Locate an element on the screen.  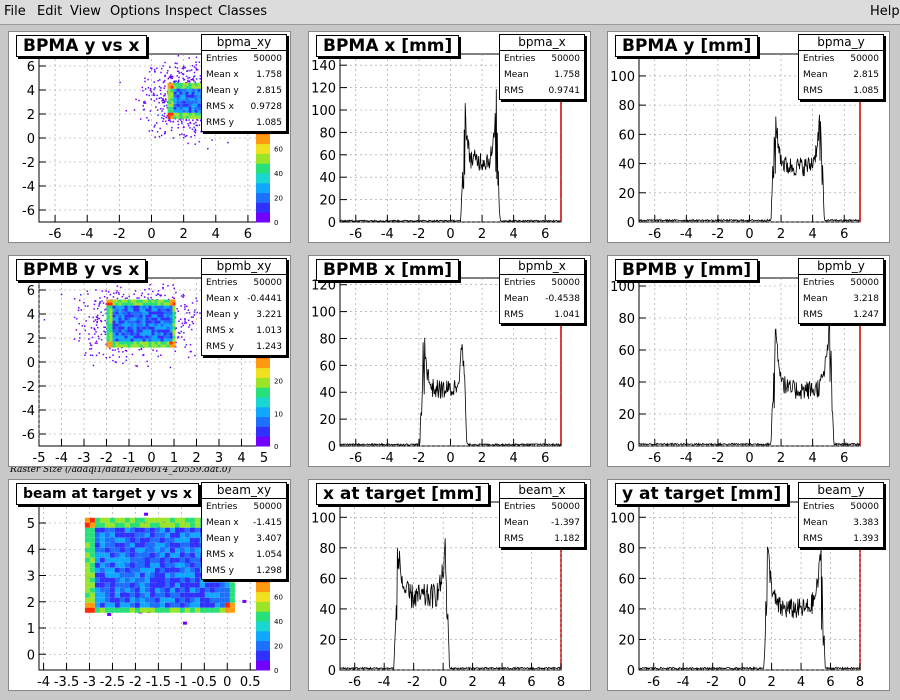
stats-box: bpma_y Entries 50000 Mean 2.815 RMS 1.085 is located at coordinates (841, 67).